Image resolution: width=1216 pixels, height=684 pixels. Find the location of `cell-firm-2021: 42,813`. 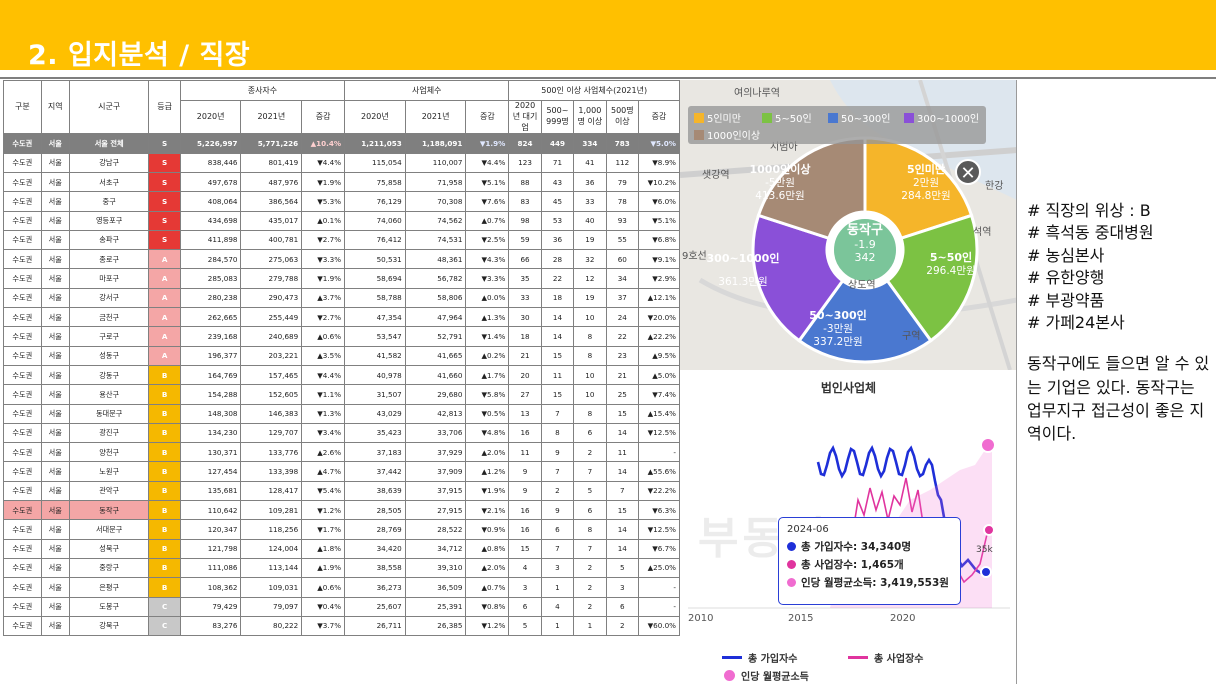

cell-firm-2021: 42,813 is located at coordinates (435, 413).